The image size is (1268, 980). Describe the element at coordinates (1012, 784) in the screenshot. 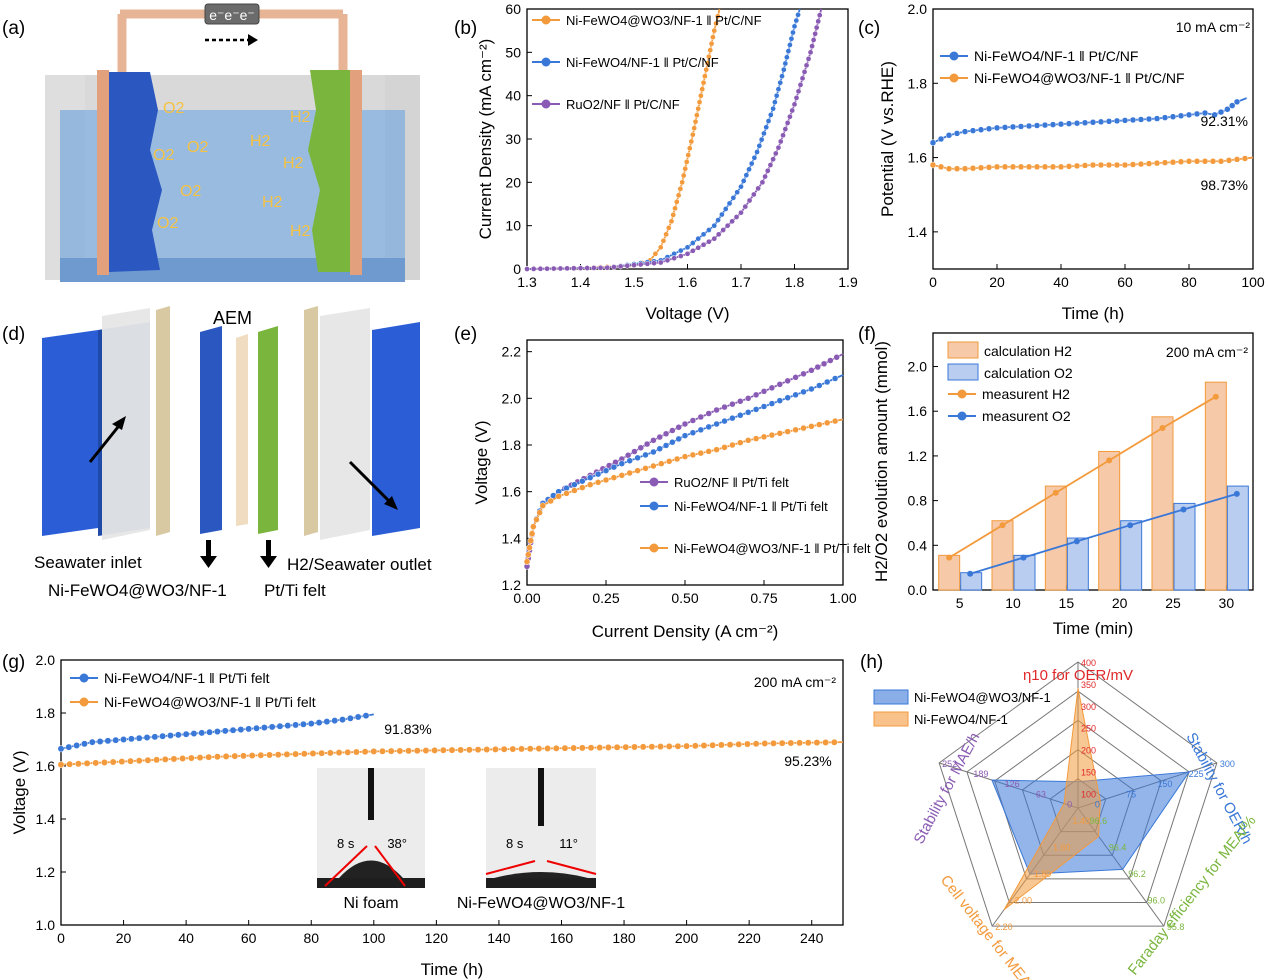

I see `radar-tick-label: 126` at that location.